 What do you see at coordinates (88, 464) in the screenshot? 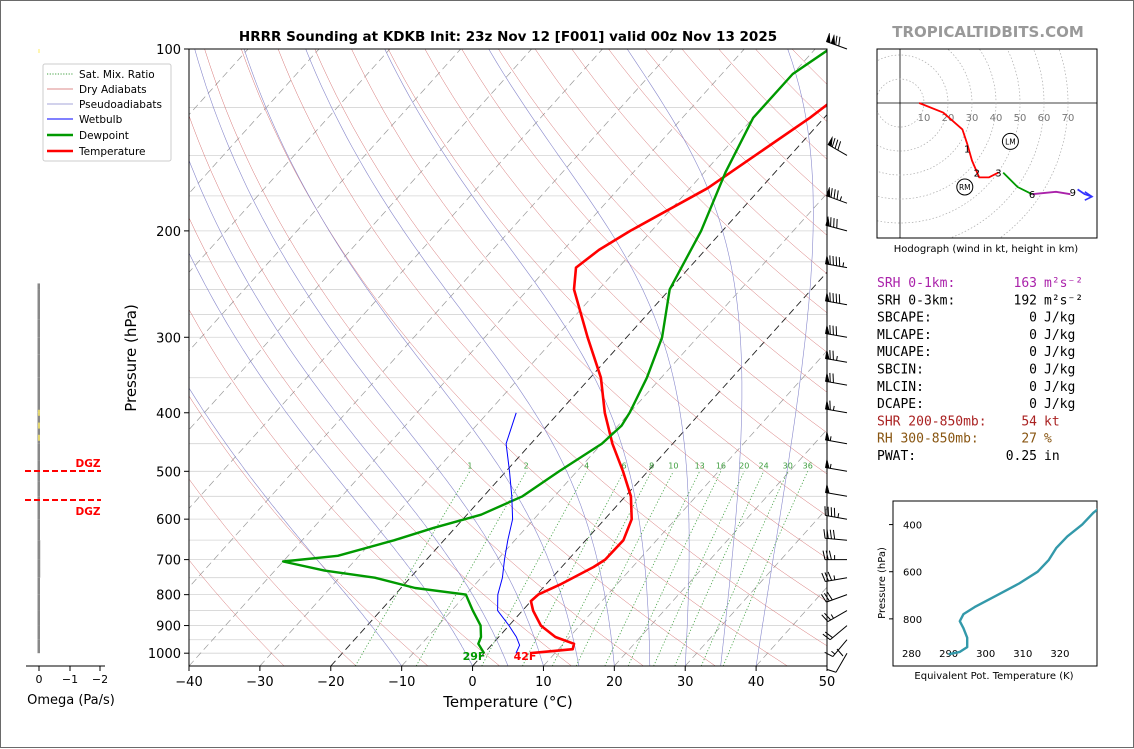
I see `dgz-top-label: DGZ` at bounding box center [88, 464].